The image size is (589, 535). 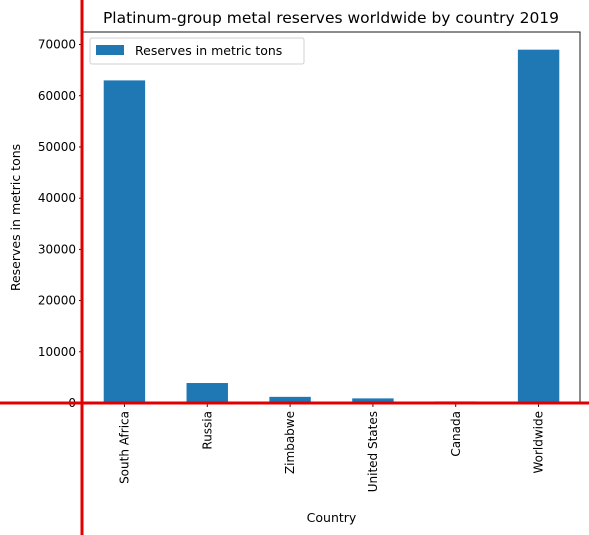 What do you see at coordinates (57, 249) in the screenshot?
I see `y-tick-label: 30000` at bounding box center [57, 249].